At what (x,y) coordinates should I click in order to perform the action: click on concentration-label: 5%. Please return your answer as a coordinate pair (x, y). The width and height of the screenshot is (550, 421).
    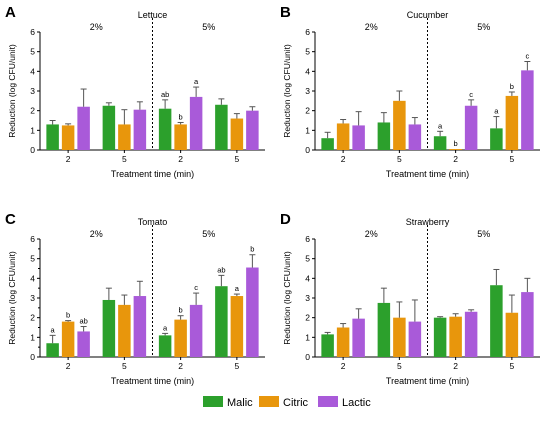
    Looking at the image, I should click on (483, 234).